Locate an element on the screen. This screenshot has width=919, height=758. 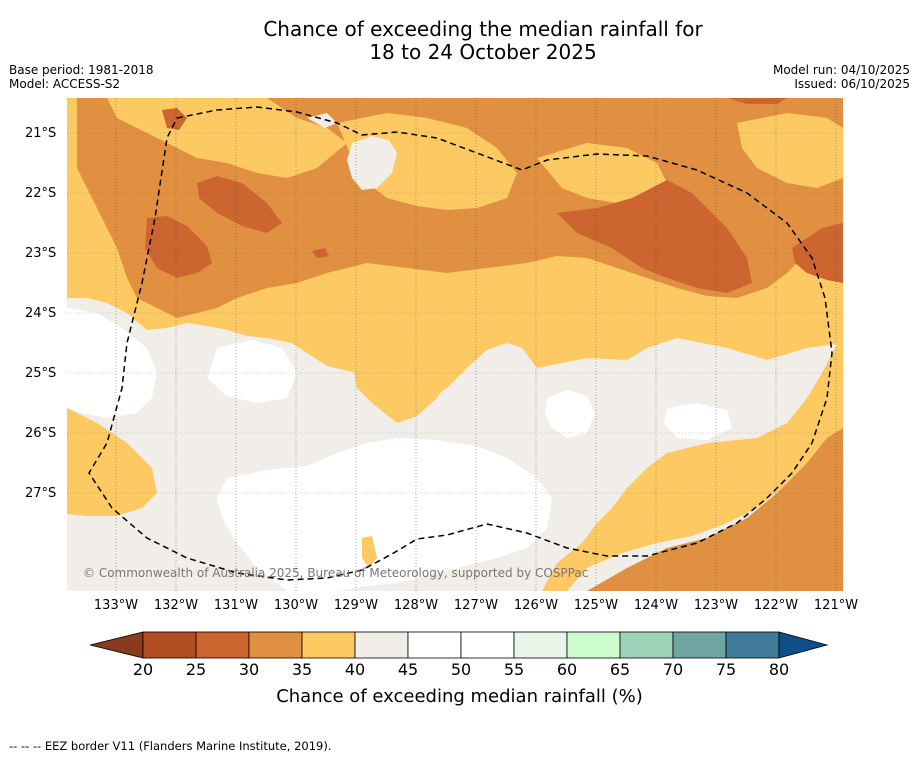
lon-label-131w: 131°W is located at coordinates (236, 605).